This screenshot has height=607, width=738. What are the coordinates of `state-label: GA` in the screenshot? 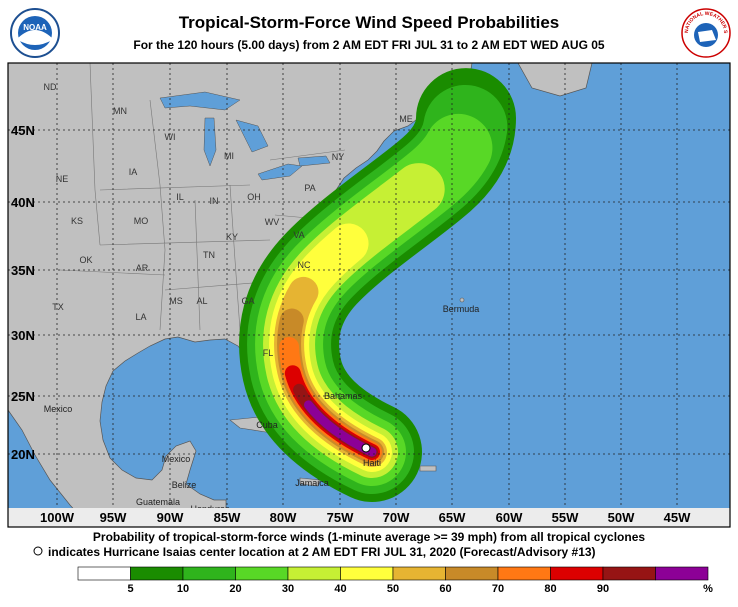 It's located at (247, 301).